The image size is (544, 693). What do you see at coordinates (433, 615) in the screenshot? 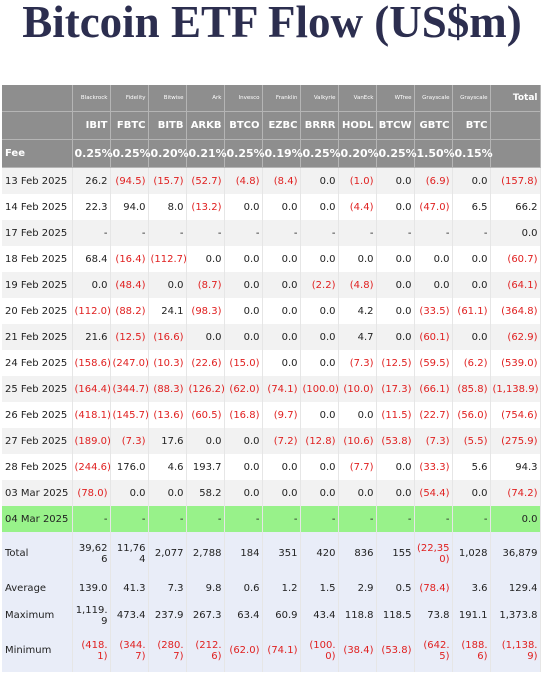
I see `summary-value: 73.8` at bounding box center [433, 615].